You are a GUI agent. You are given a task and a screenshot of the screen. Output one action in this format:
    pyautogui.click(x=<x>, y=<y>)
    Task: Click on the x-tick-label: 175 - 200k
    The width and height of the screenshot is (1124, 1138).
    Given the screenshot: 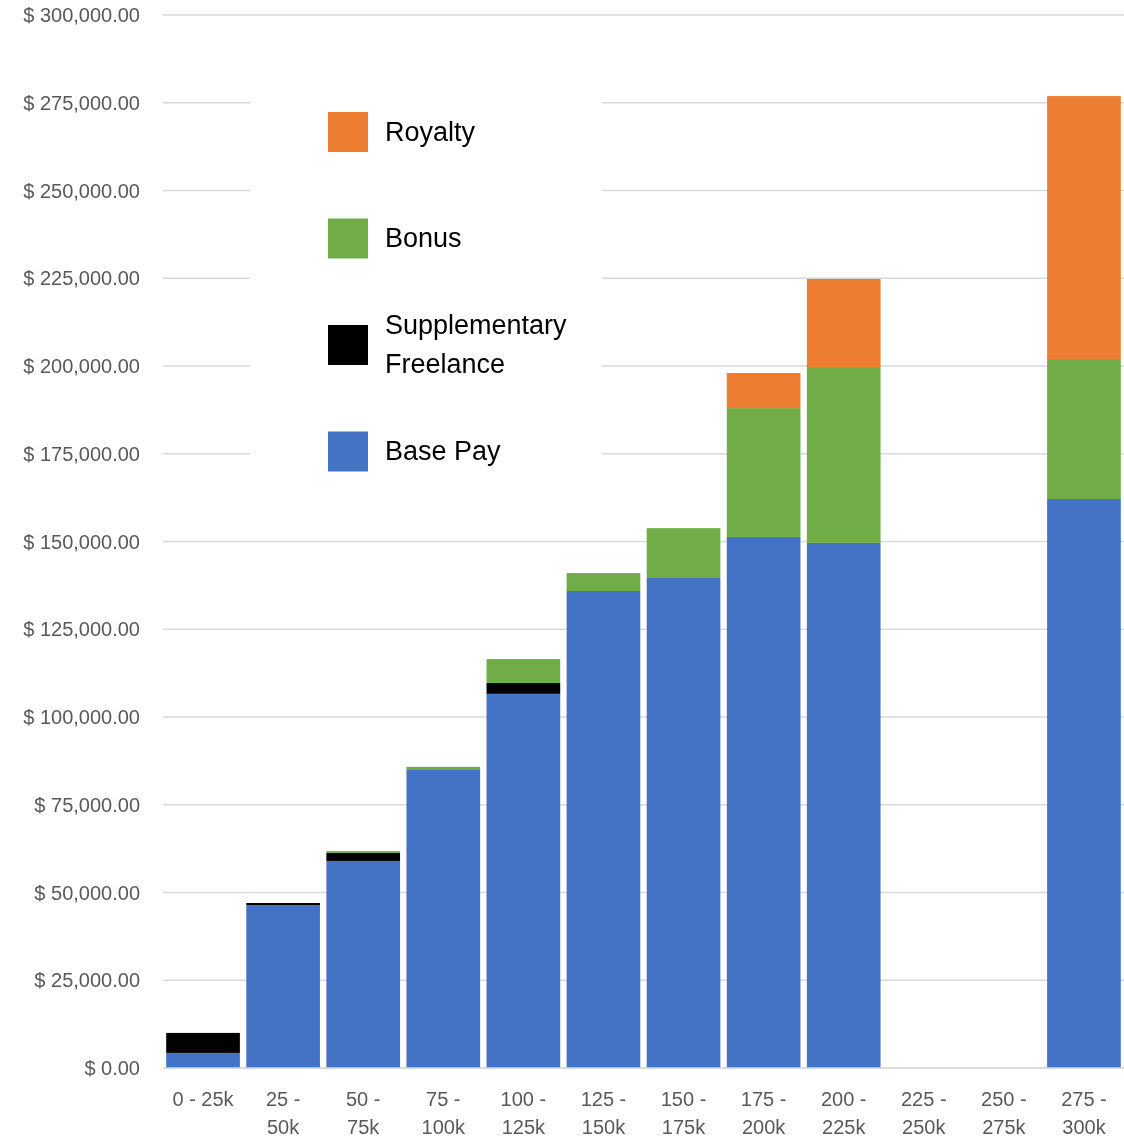 What is the action you would take?
    pyautogui.click(x=763, y=1113)
    